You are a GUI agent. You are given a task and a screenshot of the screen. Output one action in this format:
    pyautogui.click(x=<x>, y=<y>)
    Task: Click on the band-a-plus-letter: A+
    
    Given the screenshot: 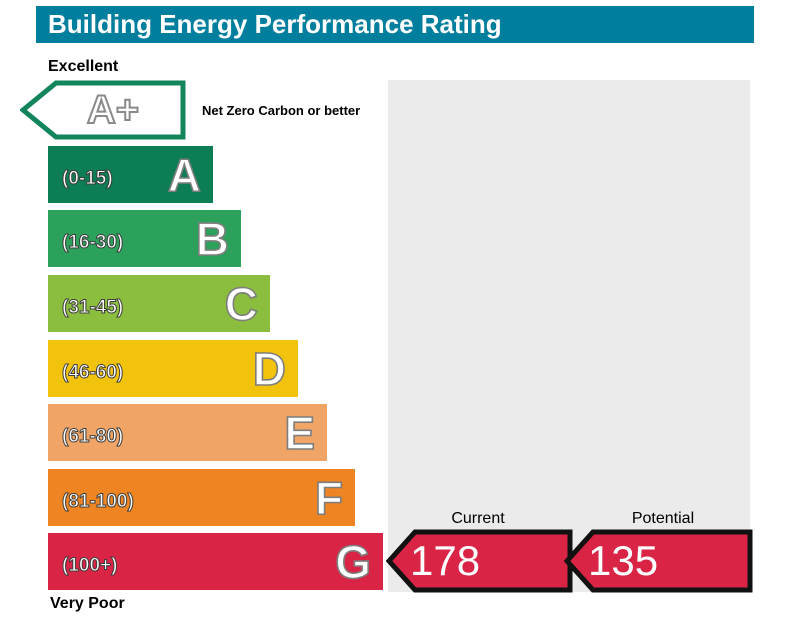 What is the action you would take?
    pyautogui.click(x=113, y=110)
    